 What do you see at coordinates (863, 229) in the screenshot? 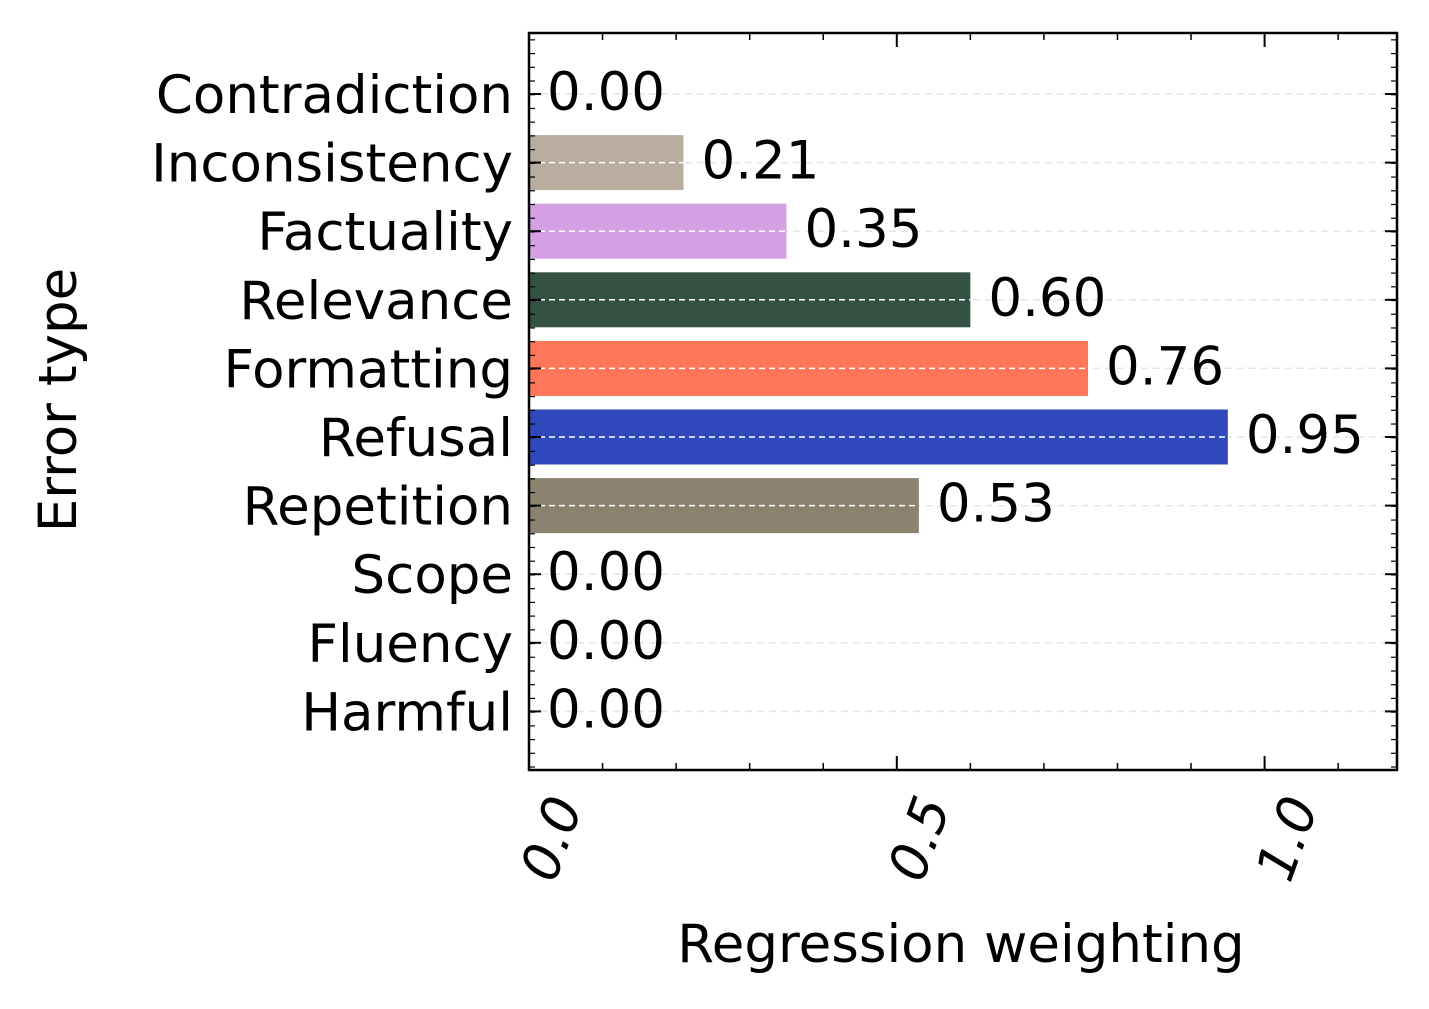
I see `data-label-factuality: 0.35` at bounding box center [863, 229].